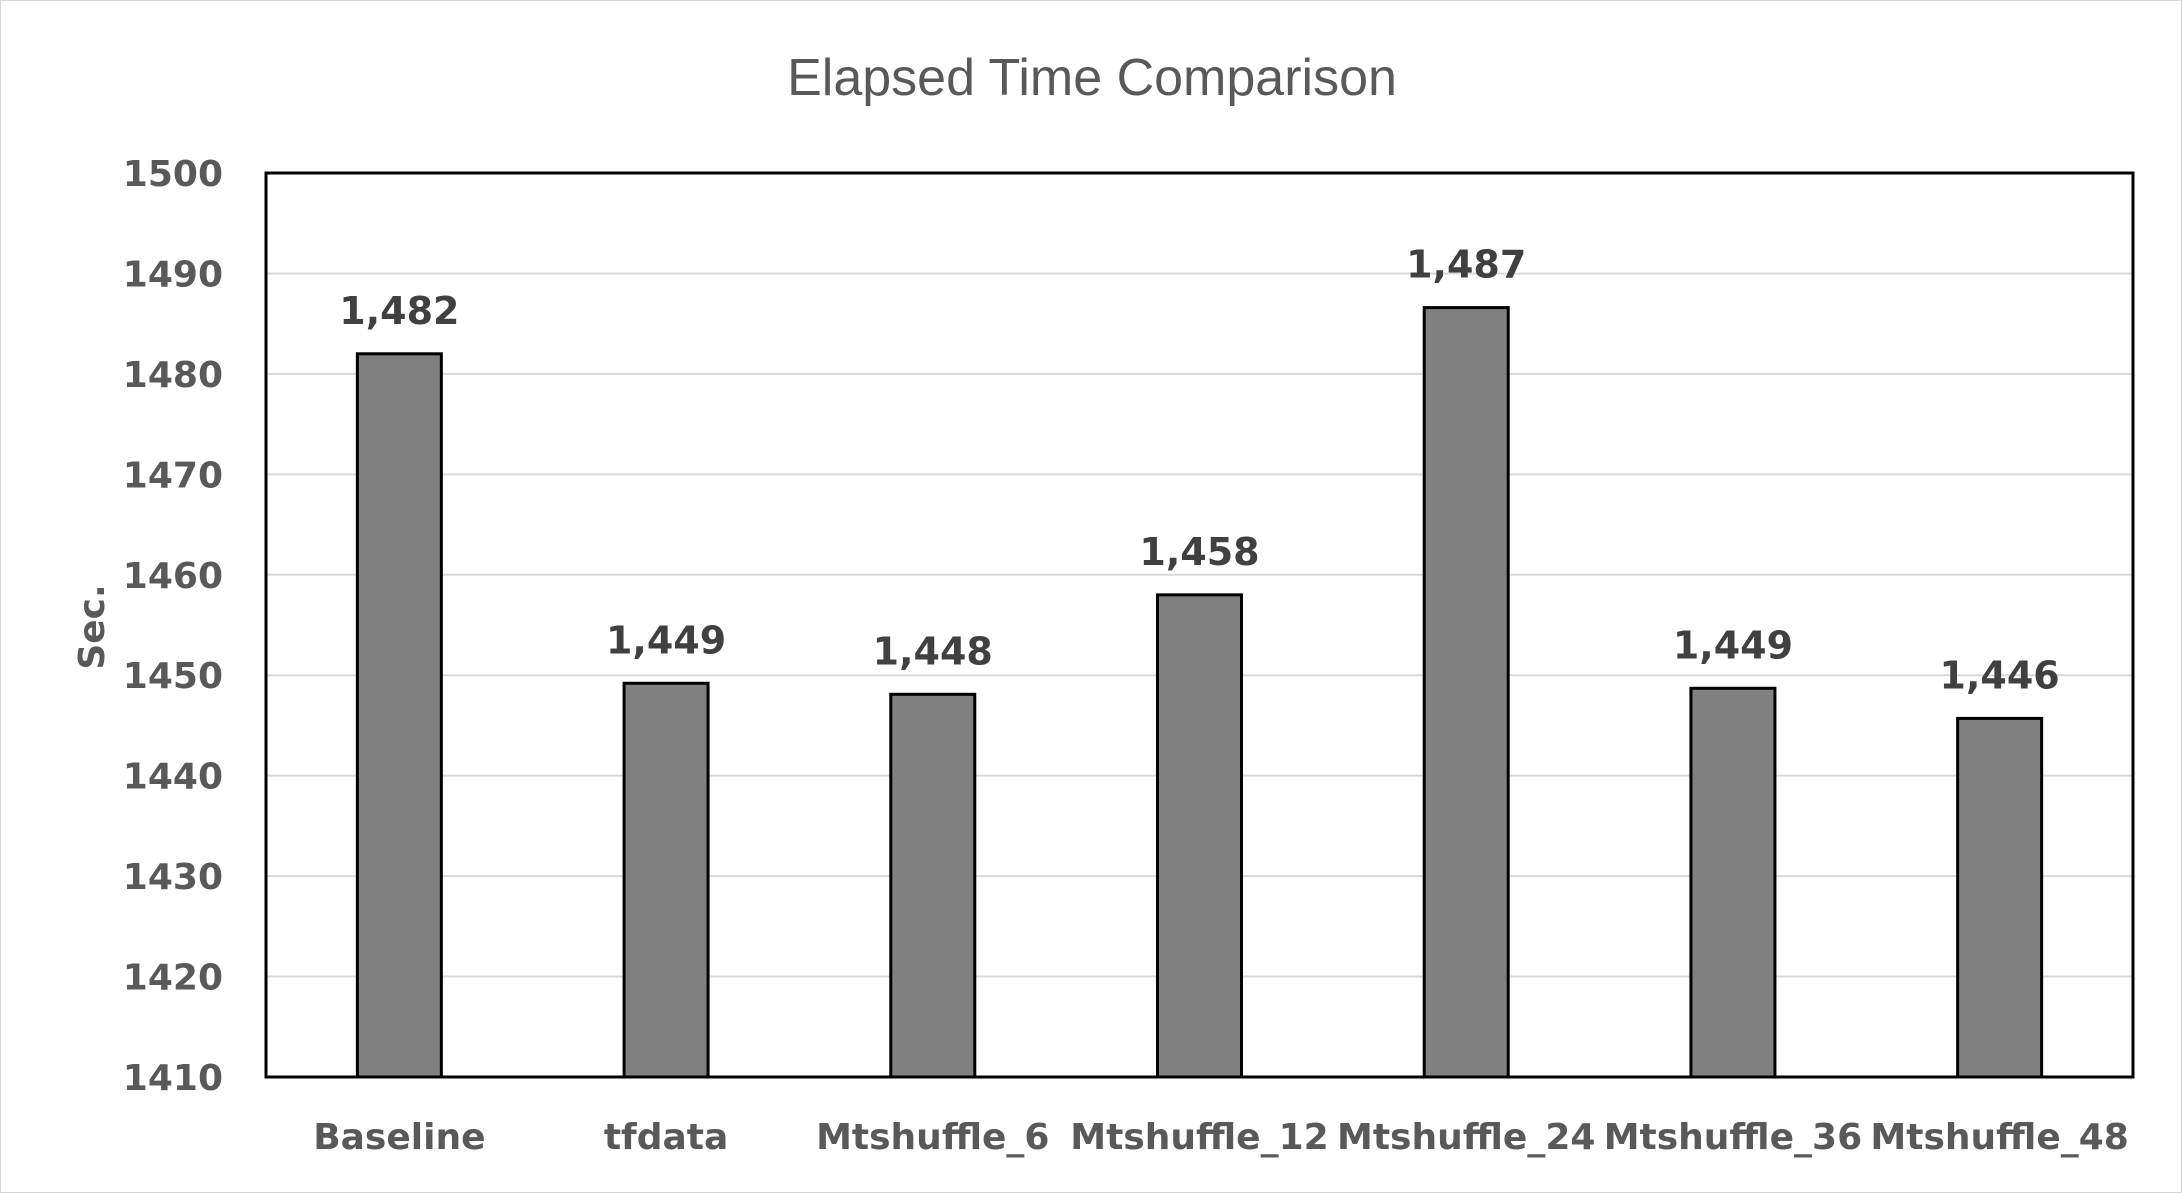 This screenshot has height=1194, width=2182. I want to click on y-tick-label: 1470, so click(173, 475).